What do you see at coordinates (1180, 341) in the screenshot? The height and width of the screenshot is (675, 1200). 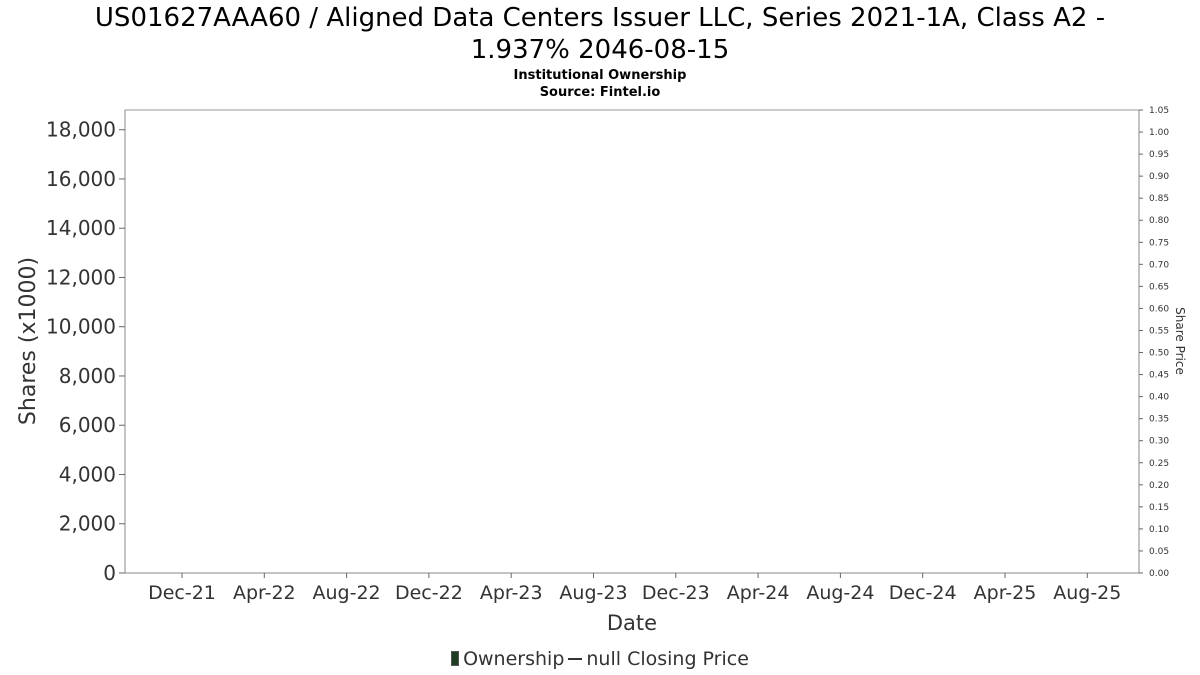 I see `y2-axis-label: Share Price` at bounding box center [1180, 341].